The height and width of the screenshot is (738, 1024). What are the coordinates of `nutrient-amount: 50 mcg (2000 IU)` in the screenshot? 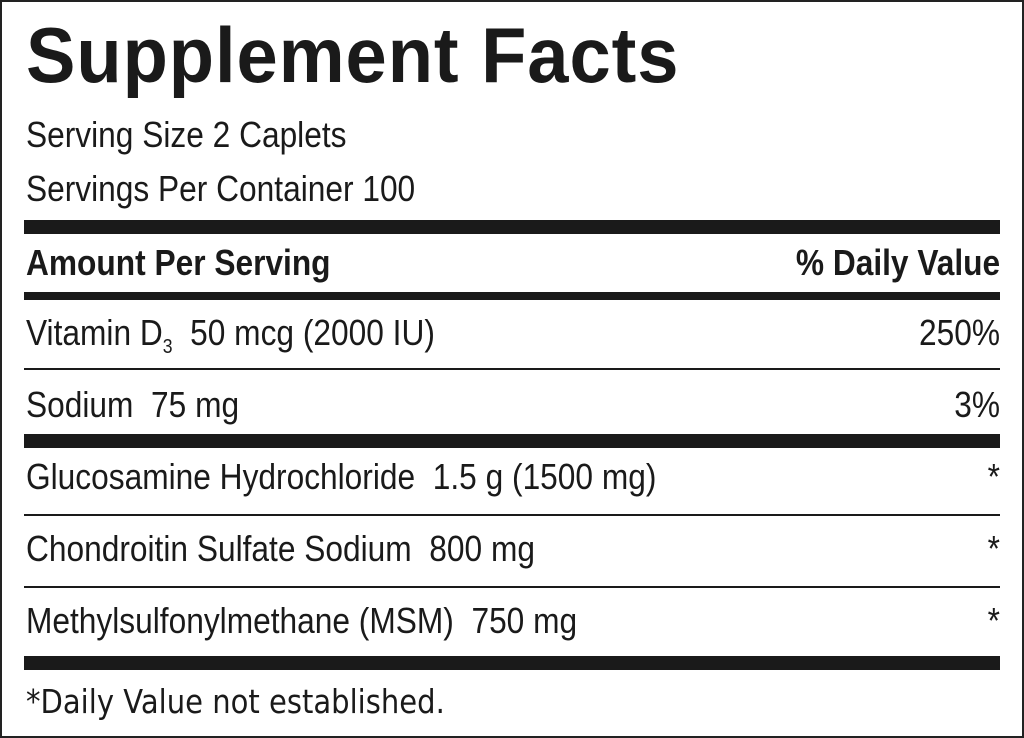 It's located at (312, 332).